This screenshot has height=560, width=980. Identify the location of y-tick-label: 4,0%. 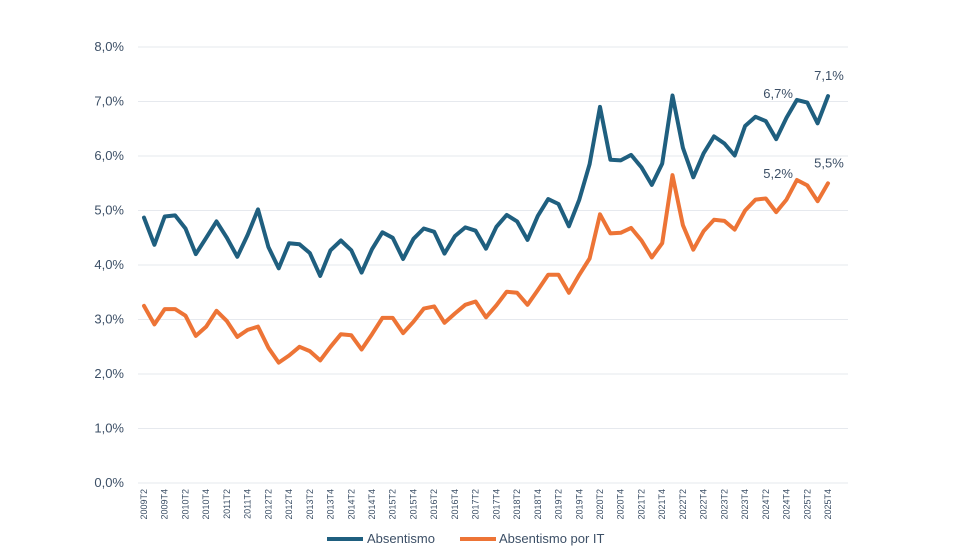
(109, 264).